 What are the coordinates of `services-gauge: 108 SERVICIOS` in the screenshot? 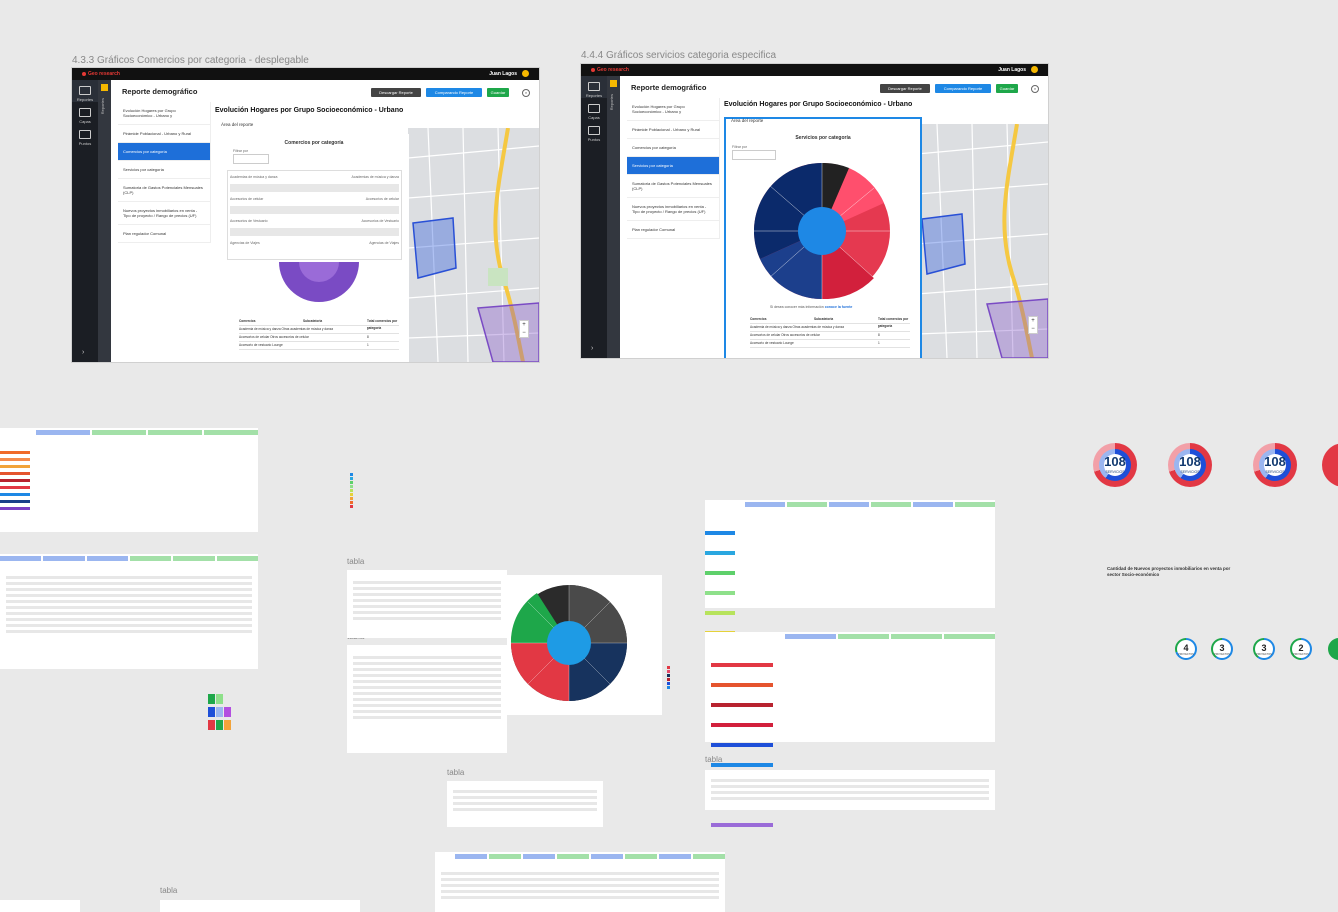 It's located at (1275, 465).